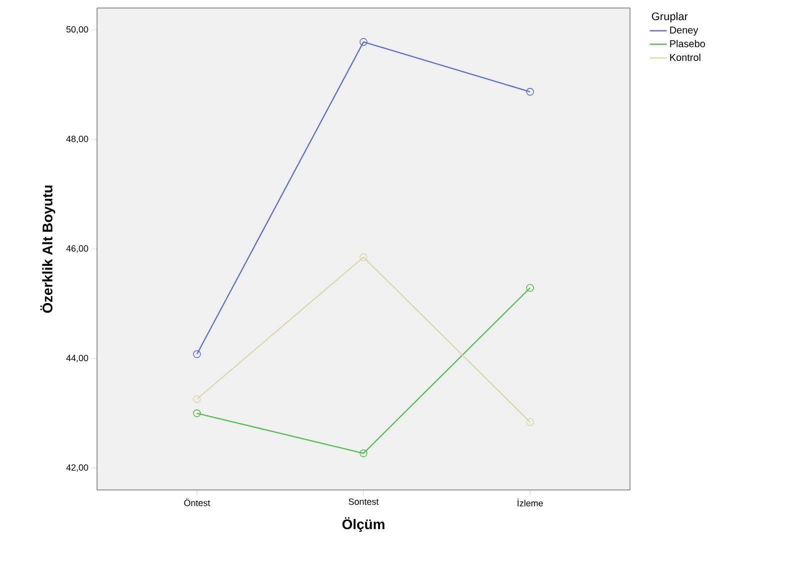  I want to click on y-tick-label: 50,00, so click(77, 30).